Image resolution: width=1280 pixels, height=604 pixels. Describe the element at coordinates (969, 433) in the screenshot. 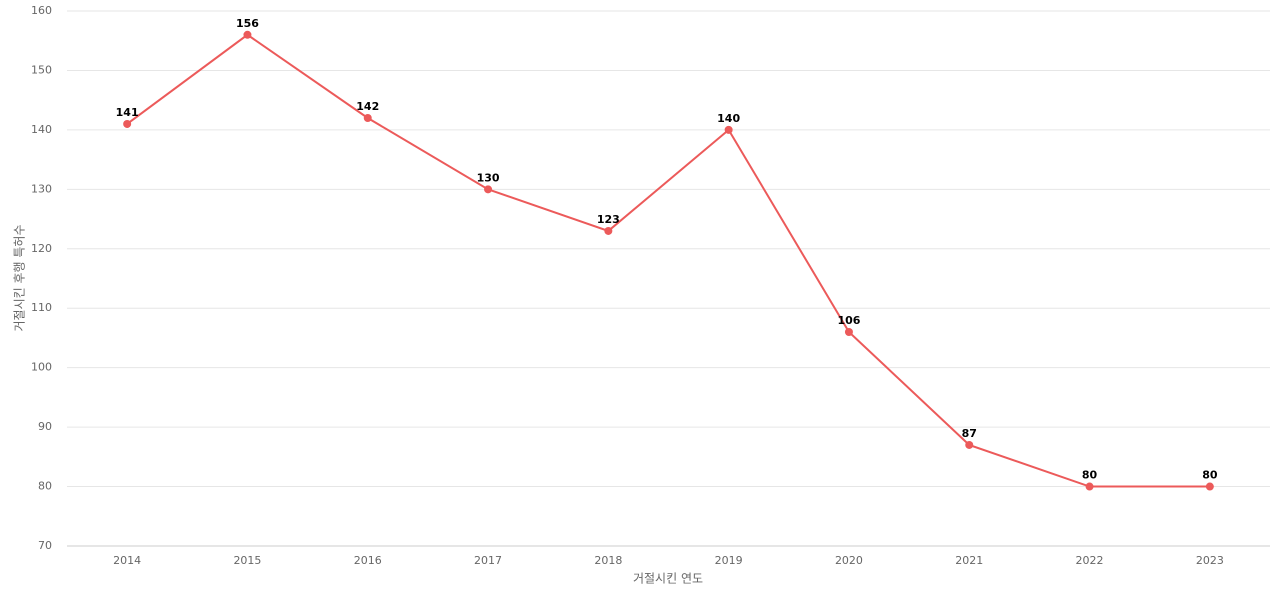

I see `data-label: 87` at that location.